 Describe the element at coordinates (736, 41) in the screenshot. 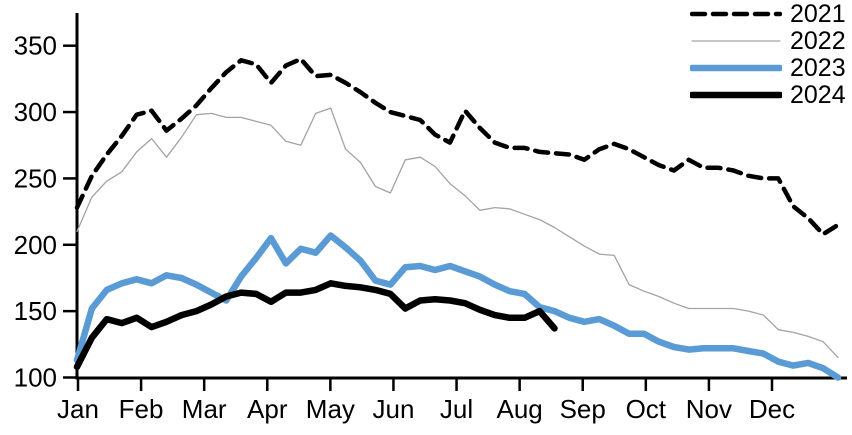

I see `thin-line-sample-icon` at that location.